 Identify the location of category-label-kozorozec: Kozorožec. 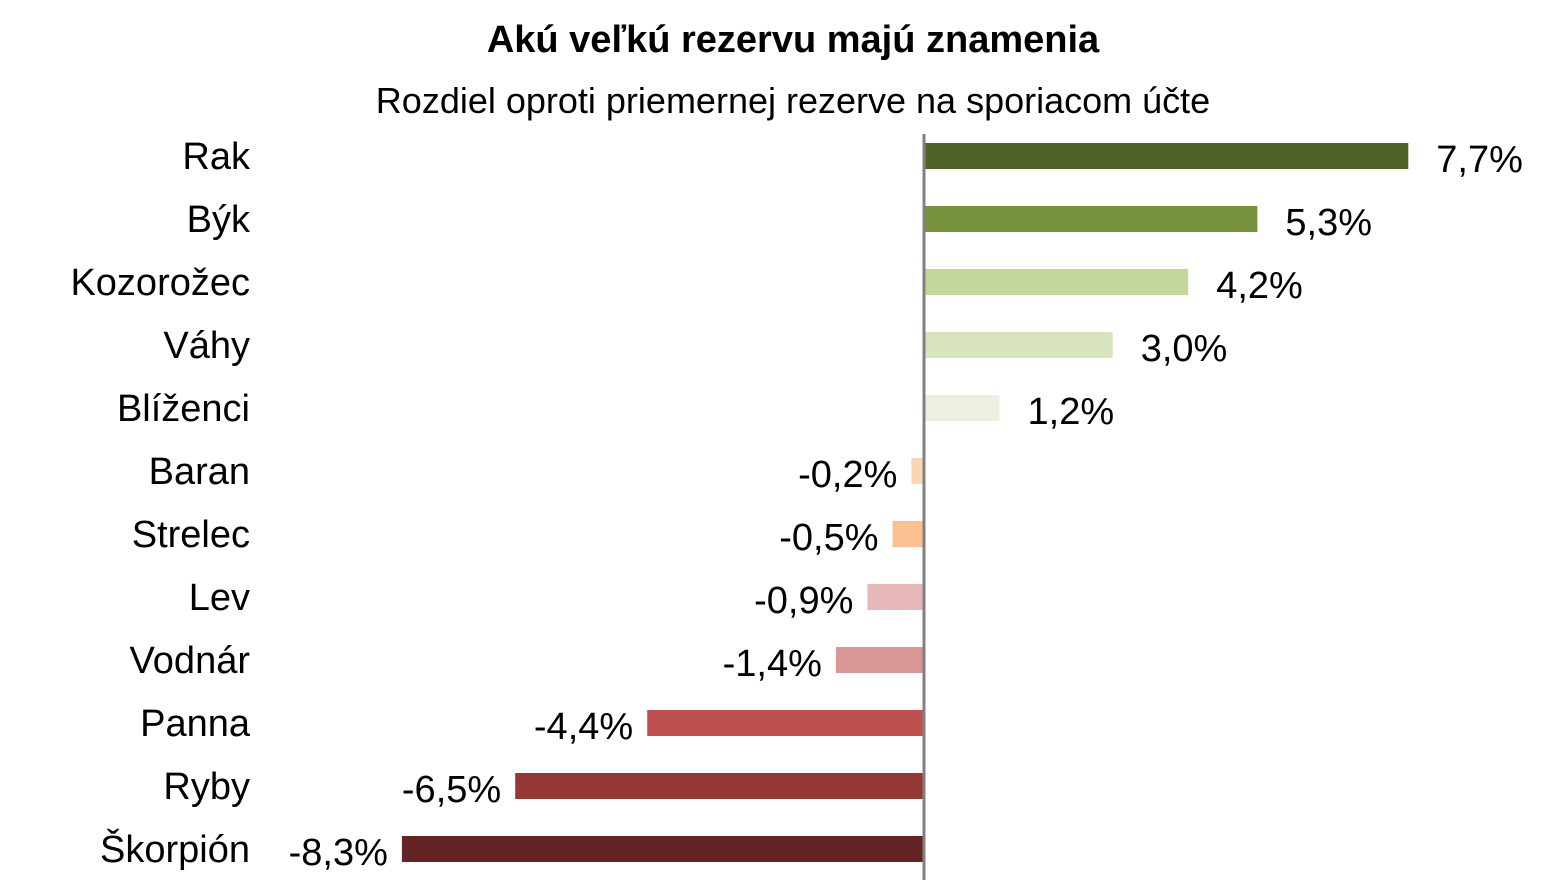
(160, 283).